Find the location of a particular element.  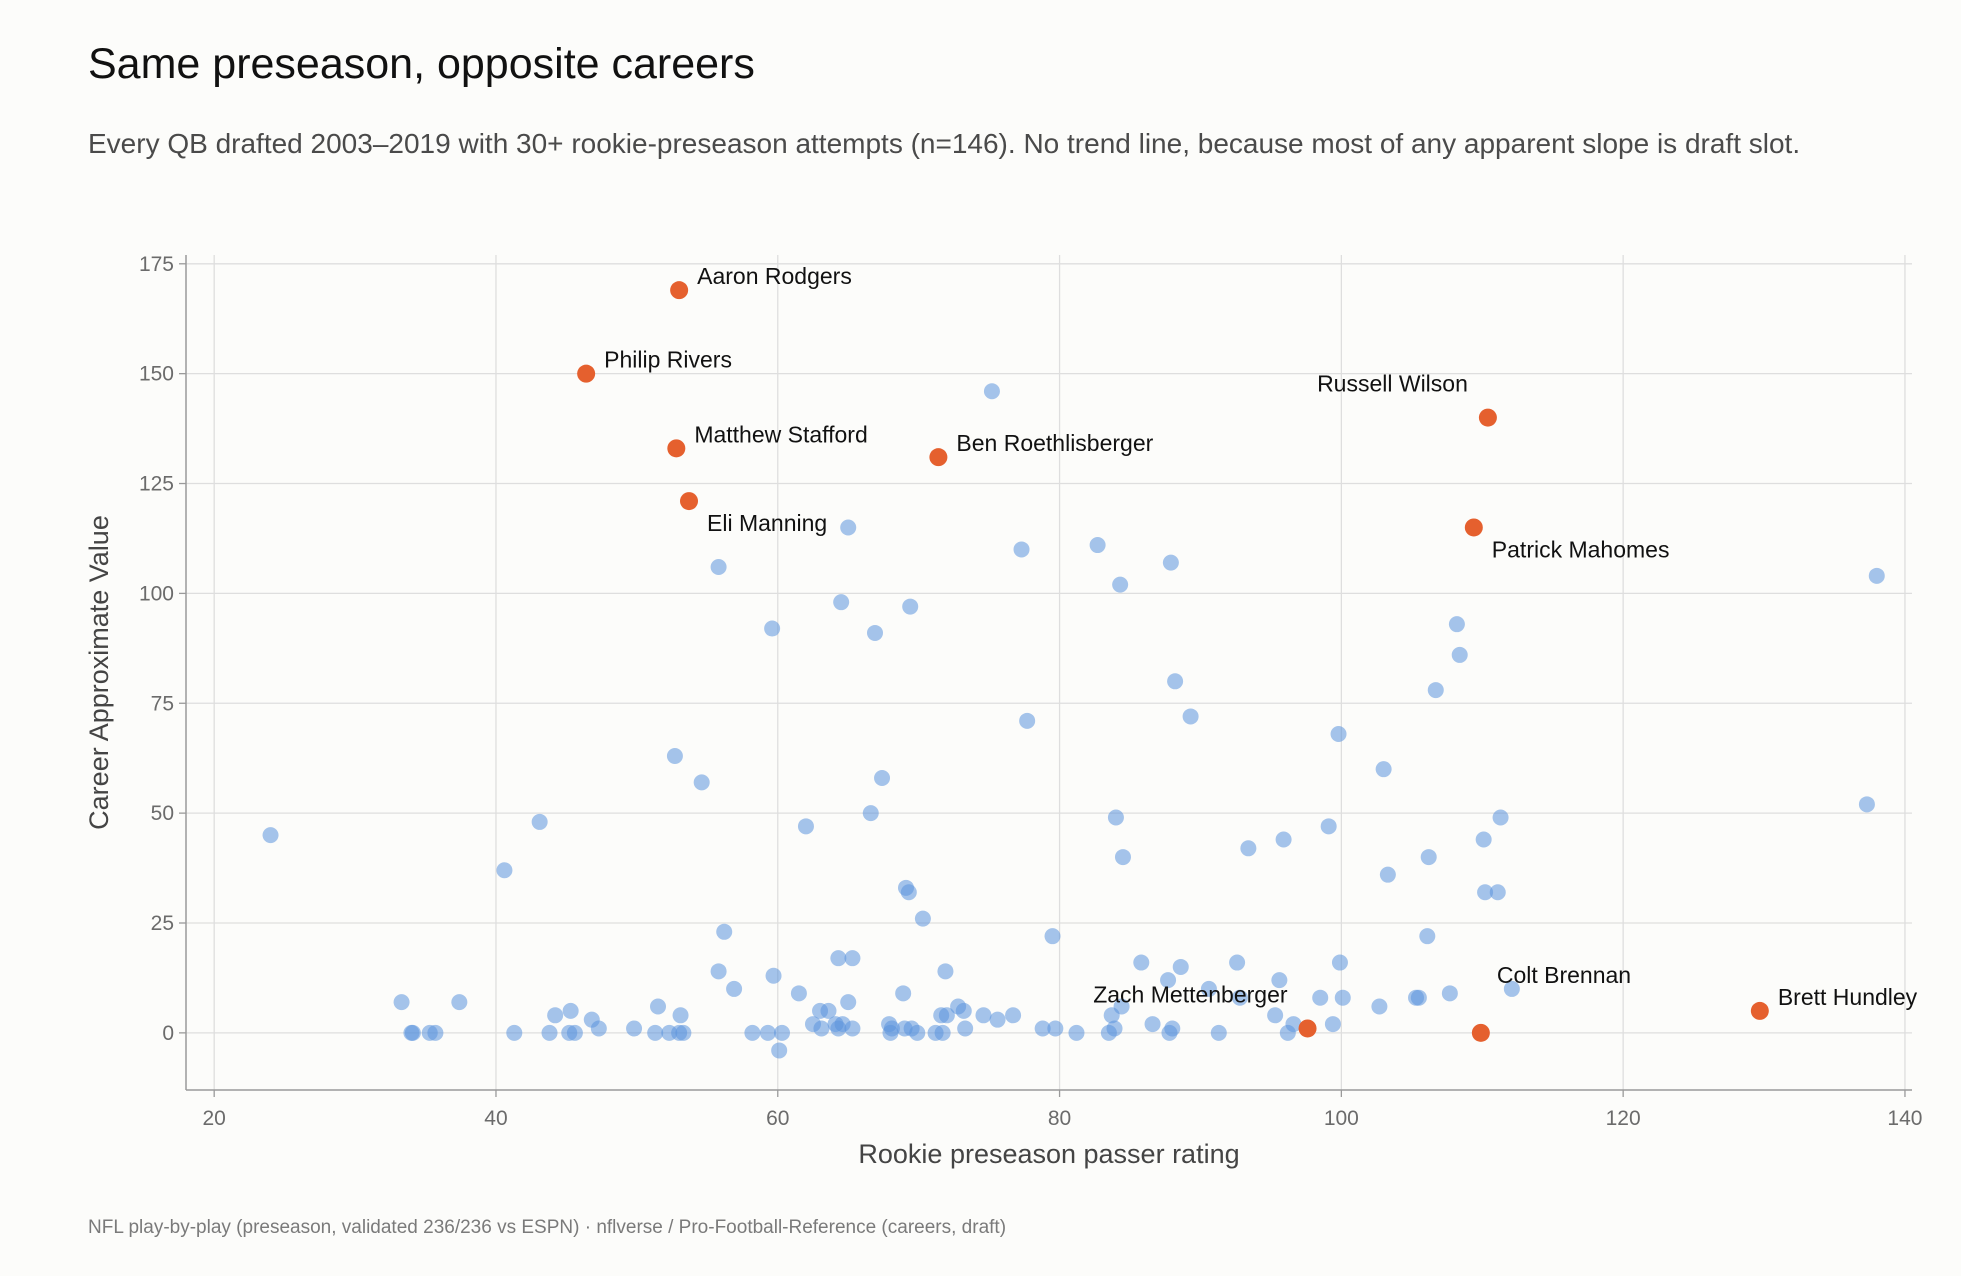

y-tick-label: 50 is located at coordinates (162, 813).